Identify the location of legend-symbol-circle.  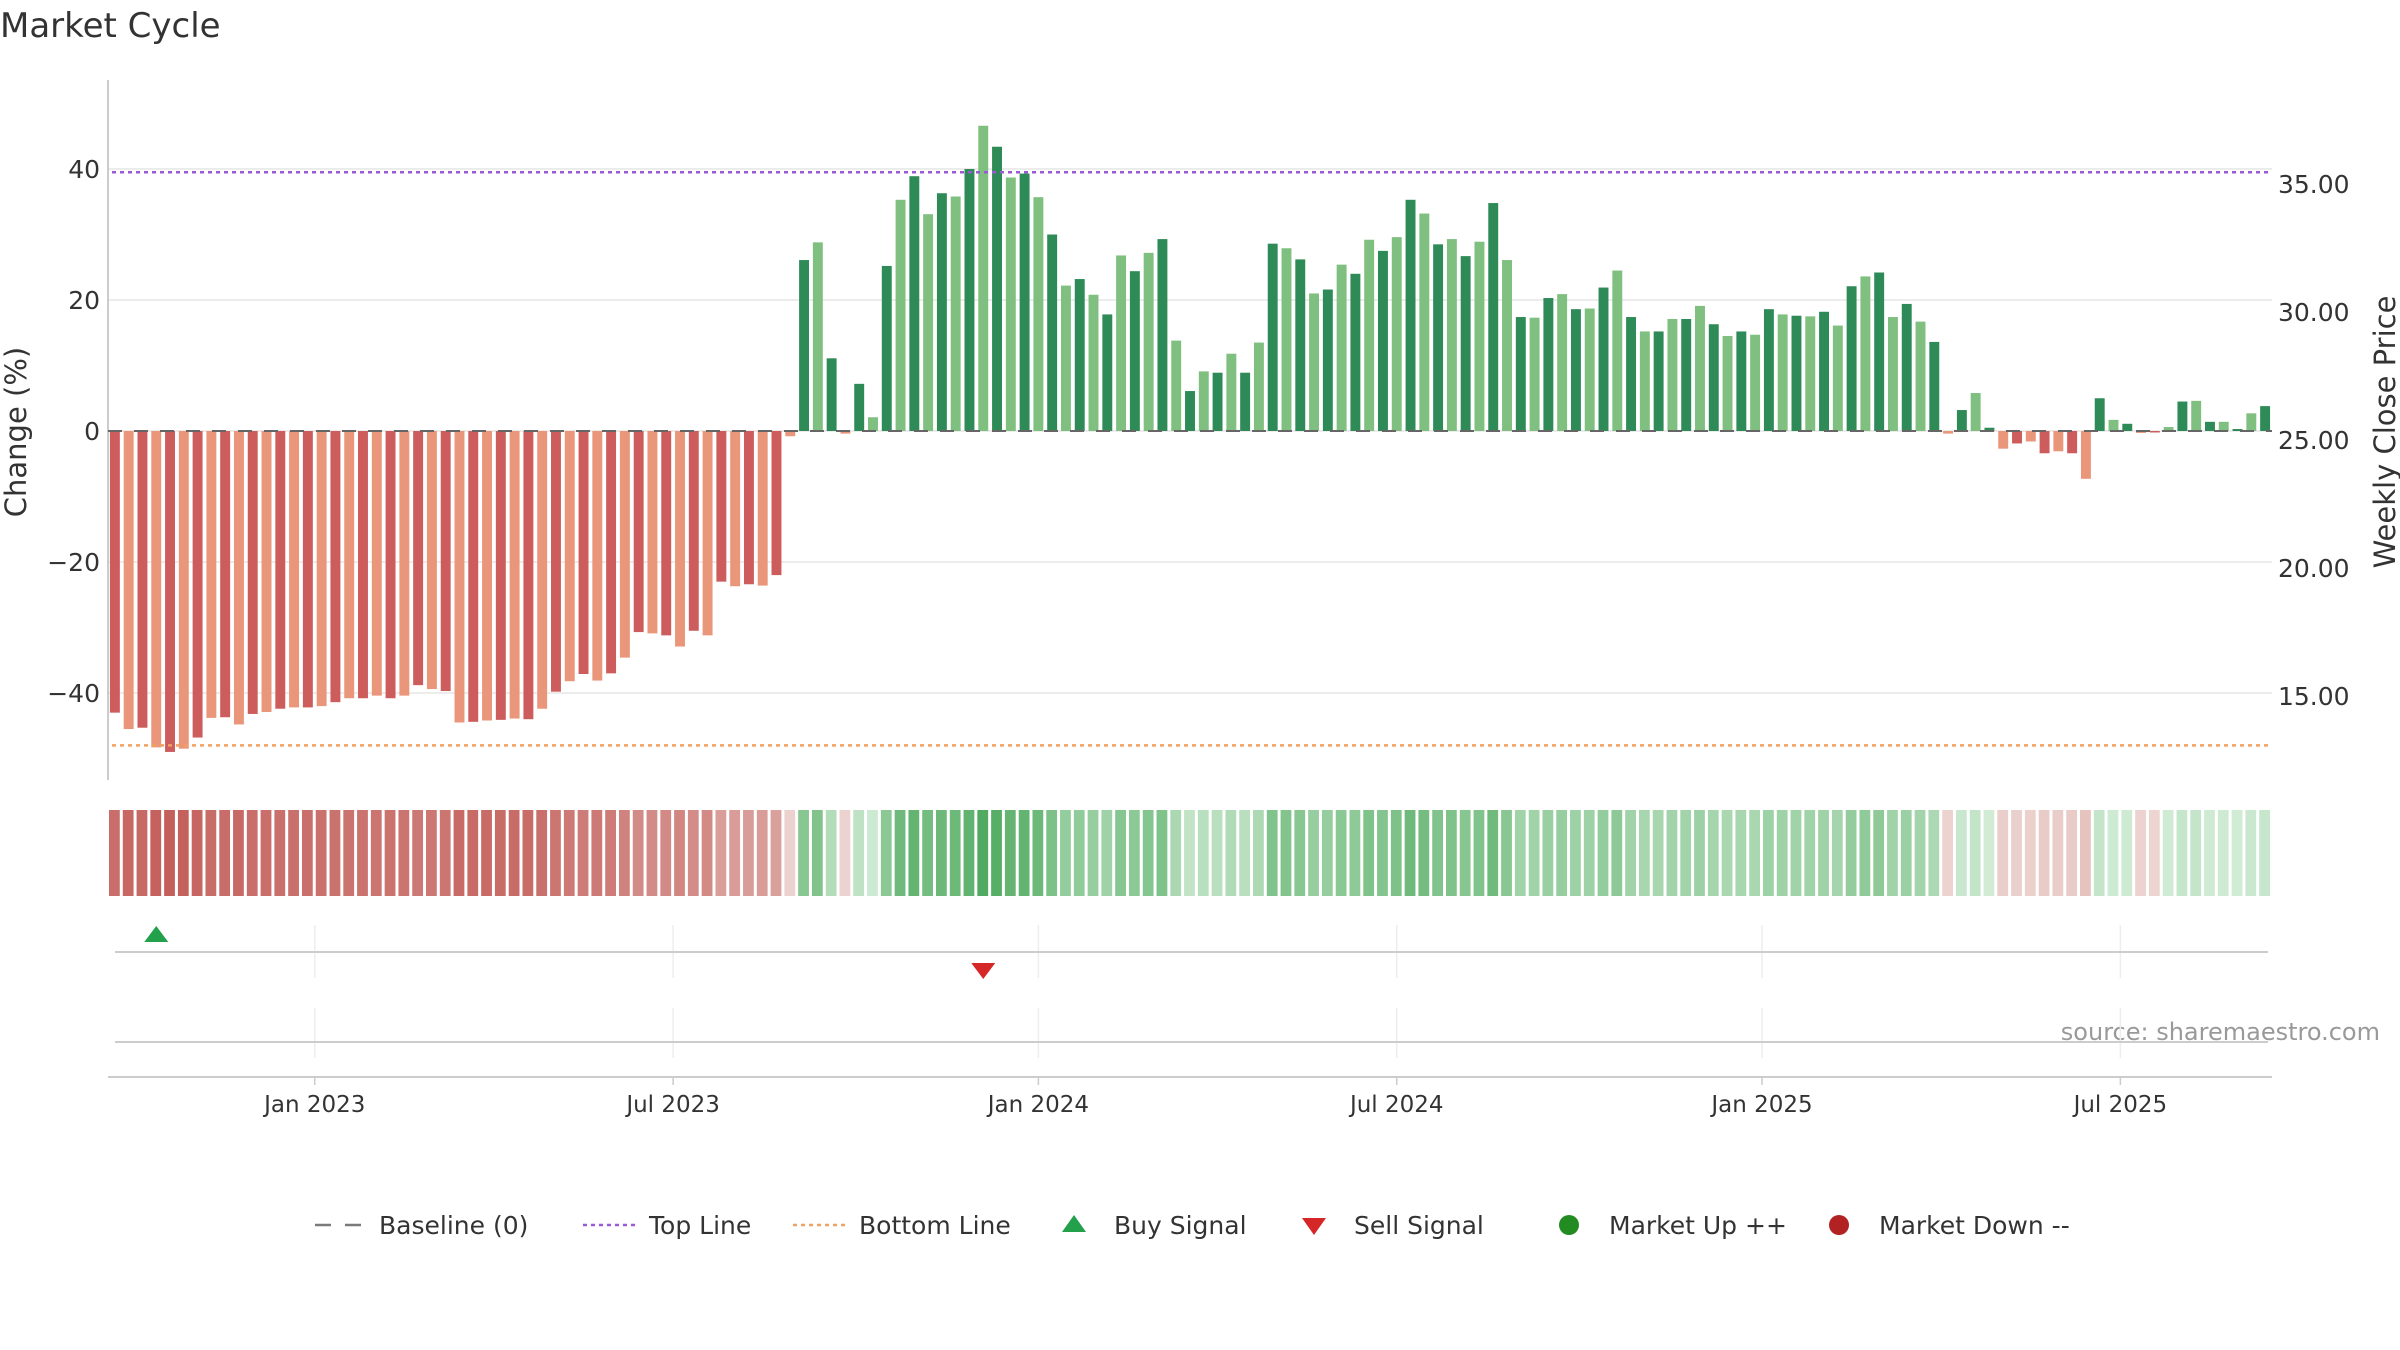
(1839, 1225).